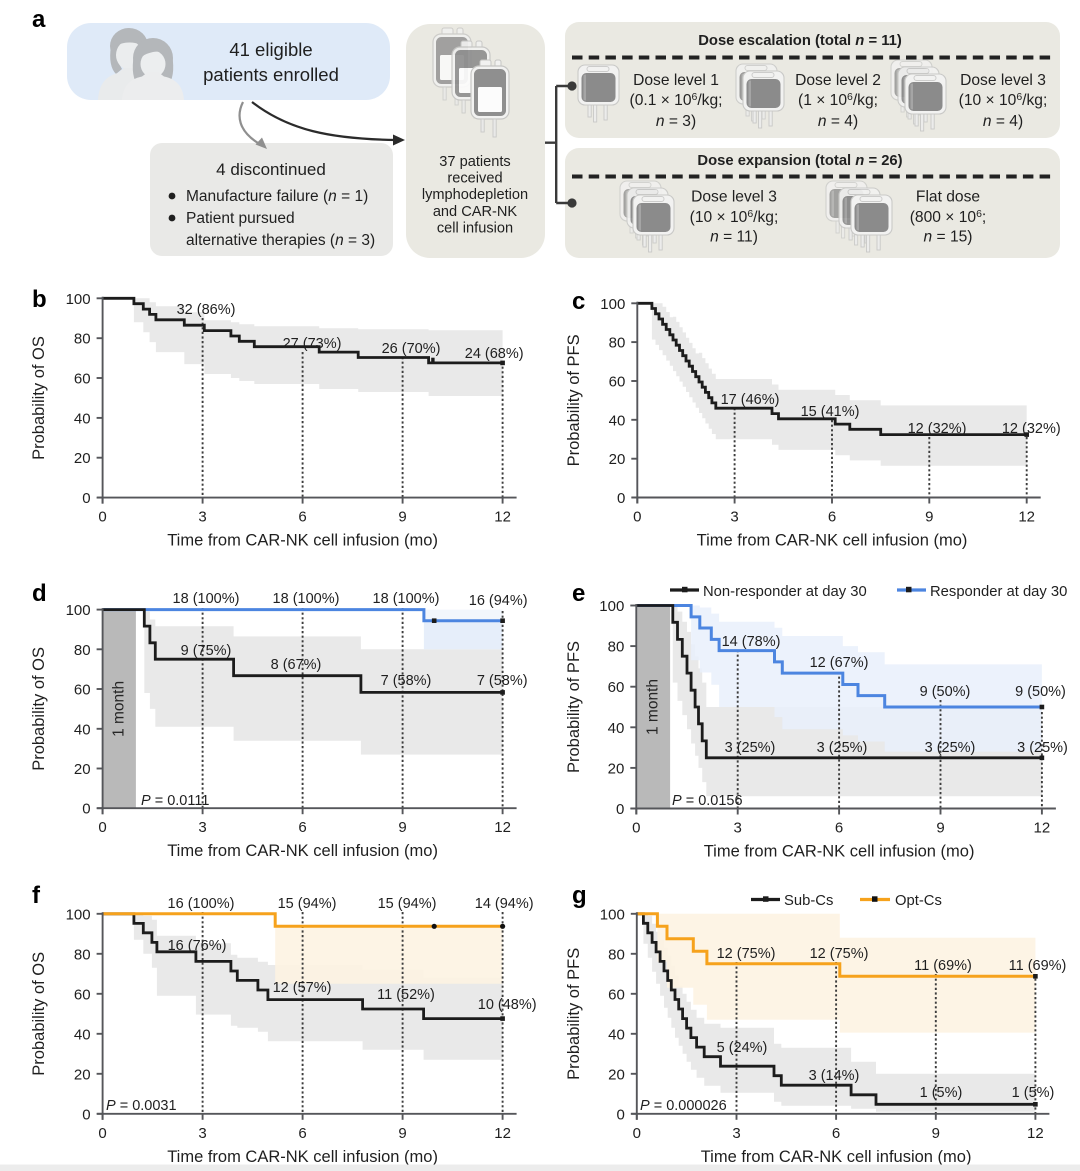 The image size is (1080, 1171). What do you see at coordinates (734, 237) in the screenshot?
I see `svg-text: n = 11)` at bounding box center [734, 237].